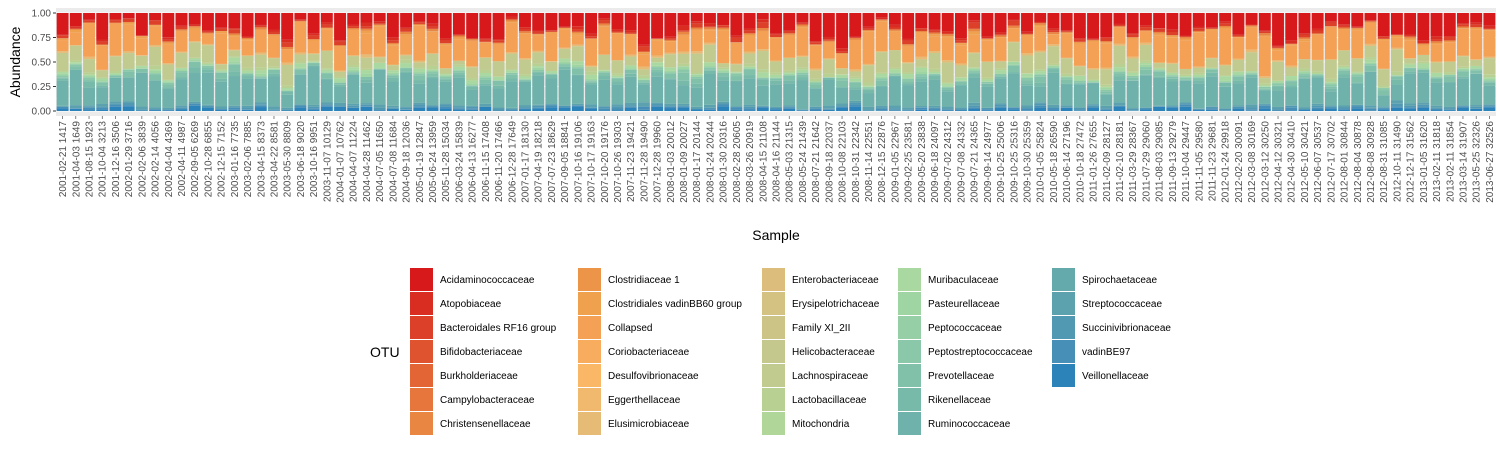 This screenshot has height=450, width=1500. Describe the element at coordinates (1133, 161) in the screenshot. I see `x-tick-label: 2011-03-29 28367` at that location.